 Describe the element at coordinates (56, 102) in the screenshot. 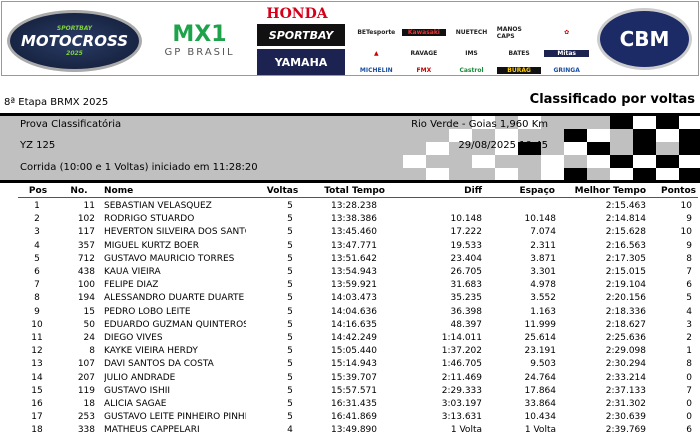

I see `event-name: 8ª Etapa BRMX 2025` at that location.